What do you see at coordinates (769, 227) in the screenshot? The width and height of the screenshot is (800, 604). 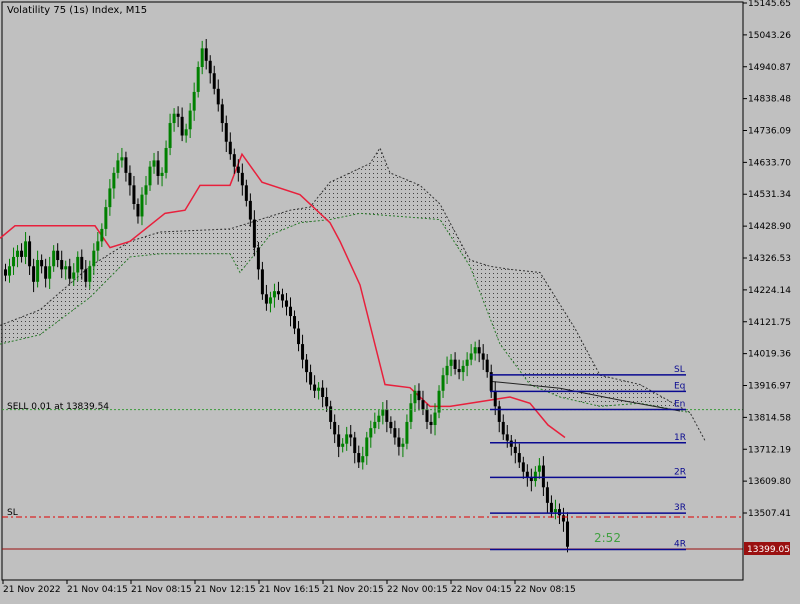 I see `price-tick-label: 14428.90` at bounding box center [769, 227].